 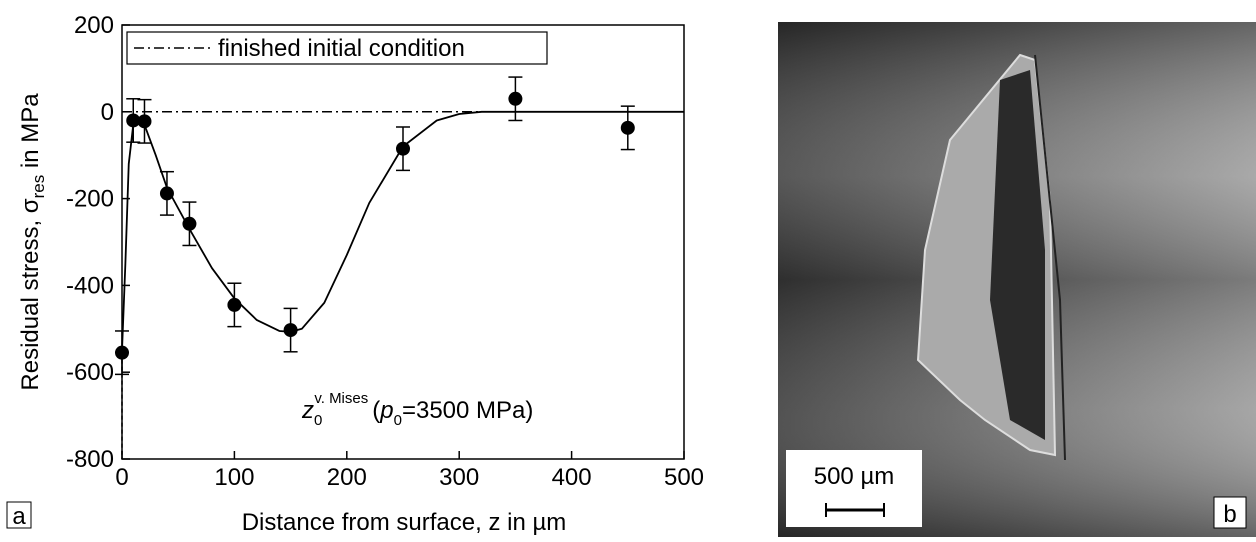 What do you see at coordinates (1017, 255) in the screenshot?
I see `fracture-shadow` at bounding box center [1017, 255].